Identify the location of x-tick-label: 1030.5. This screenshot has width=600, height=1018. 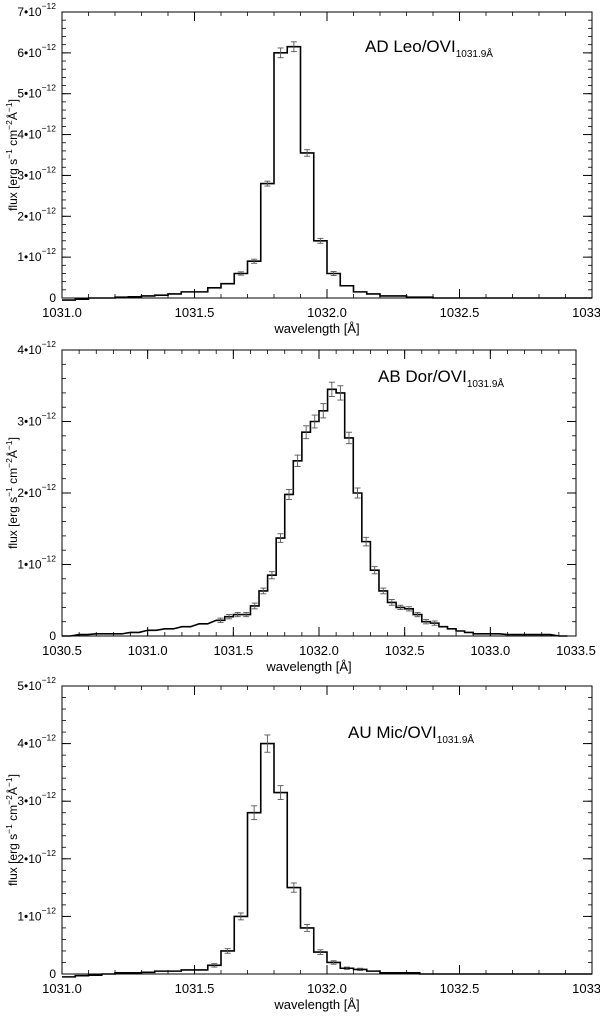
(62, 650).